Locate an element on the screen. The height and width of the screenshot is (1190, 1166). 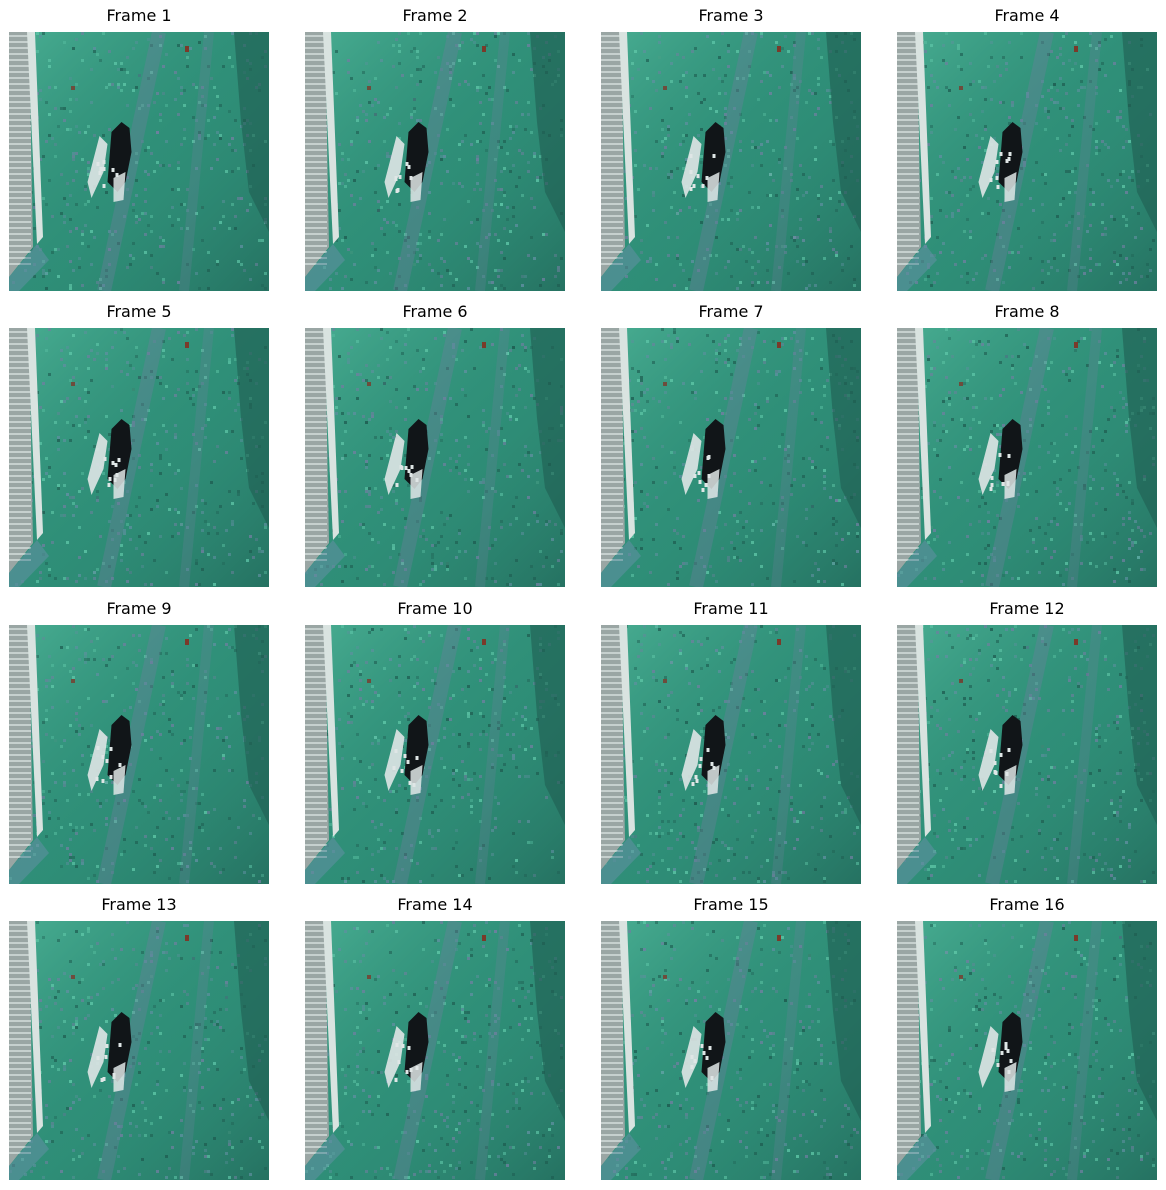
frame-title: Frame 6 is located at coordinates (435, 311).